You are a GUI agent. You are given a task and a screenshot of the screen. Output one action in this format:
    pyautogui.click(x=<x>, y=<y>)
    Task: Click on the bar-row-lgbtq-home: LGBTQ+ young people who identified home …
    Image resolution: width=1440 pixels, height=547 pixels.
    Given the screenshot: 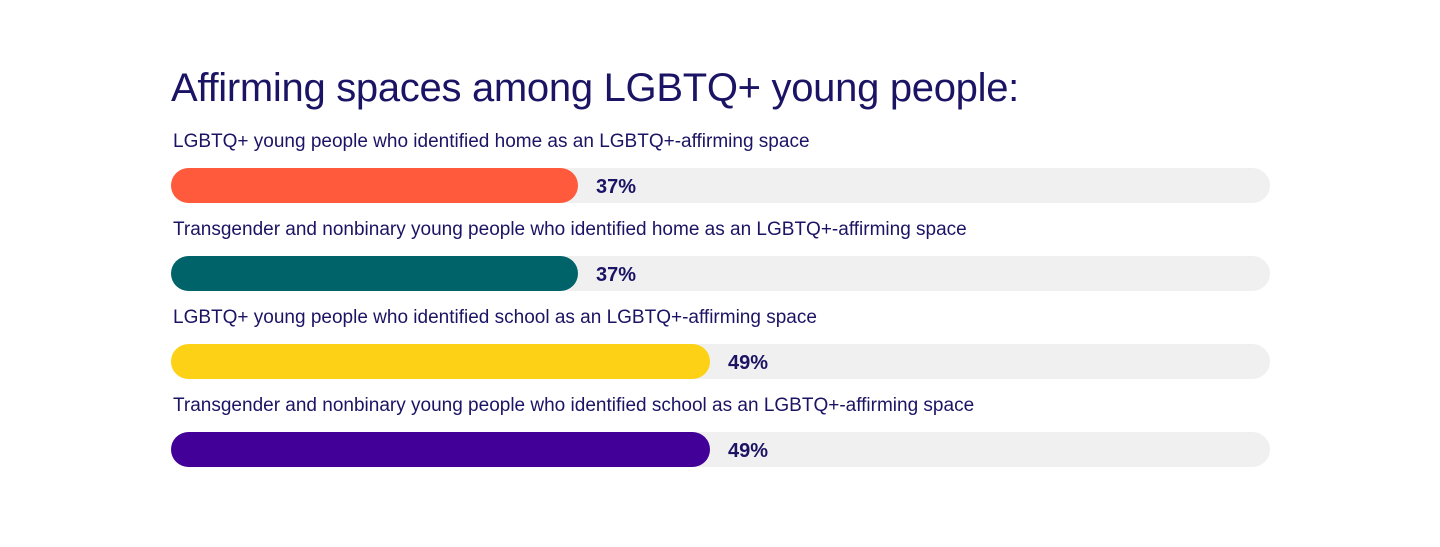 What is the action you would take?
    pyautogui.click(x=721, y=174)
    